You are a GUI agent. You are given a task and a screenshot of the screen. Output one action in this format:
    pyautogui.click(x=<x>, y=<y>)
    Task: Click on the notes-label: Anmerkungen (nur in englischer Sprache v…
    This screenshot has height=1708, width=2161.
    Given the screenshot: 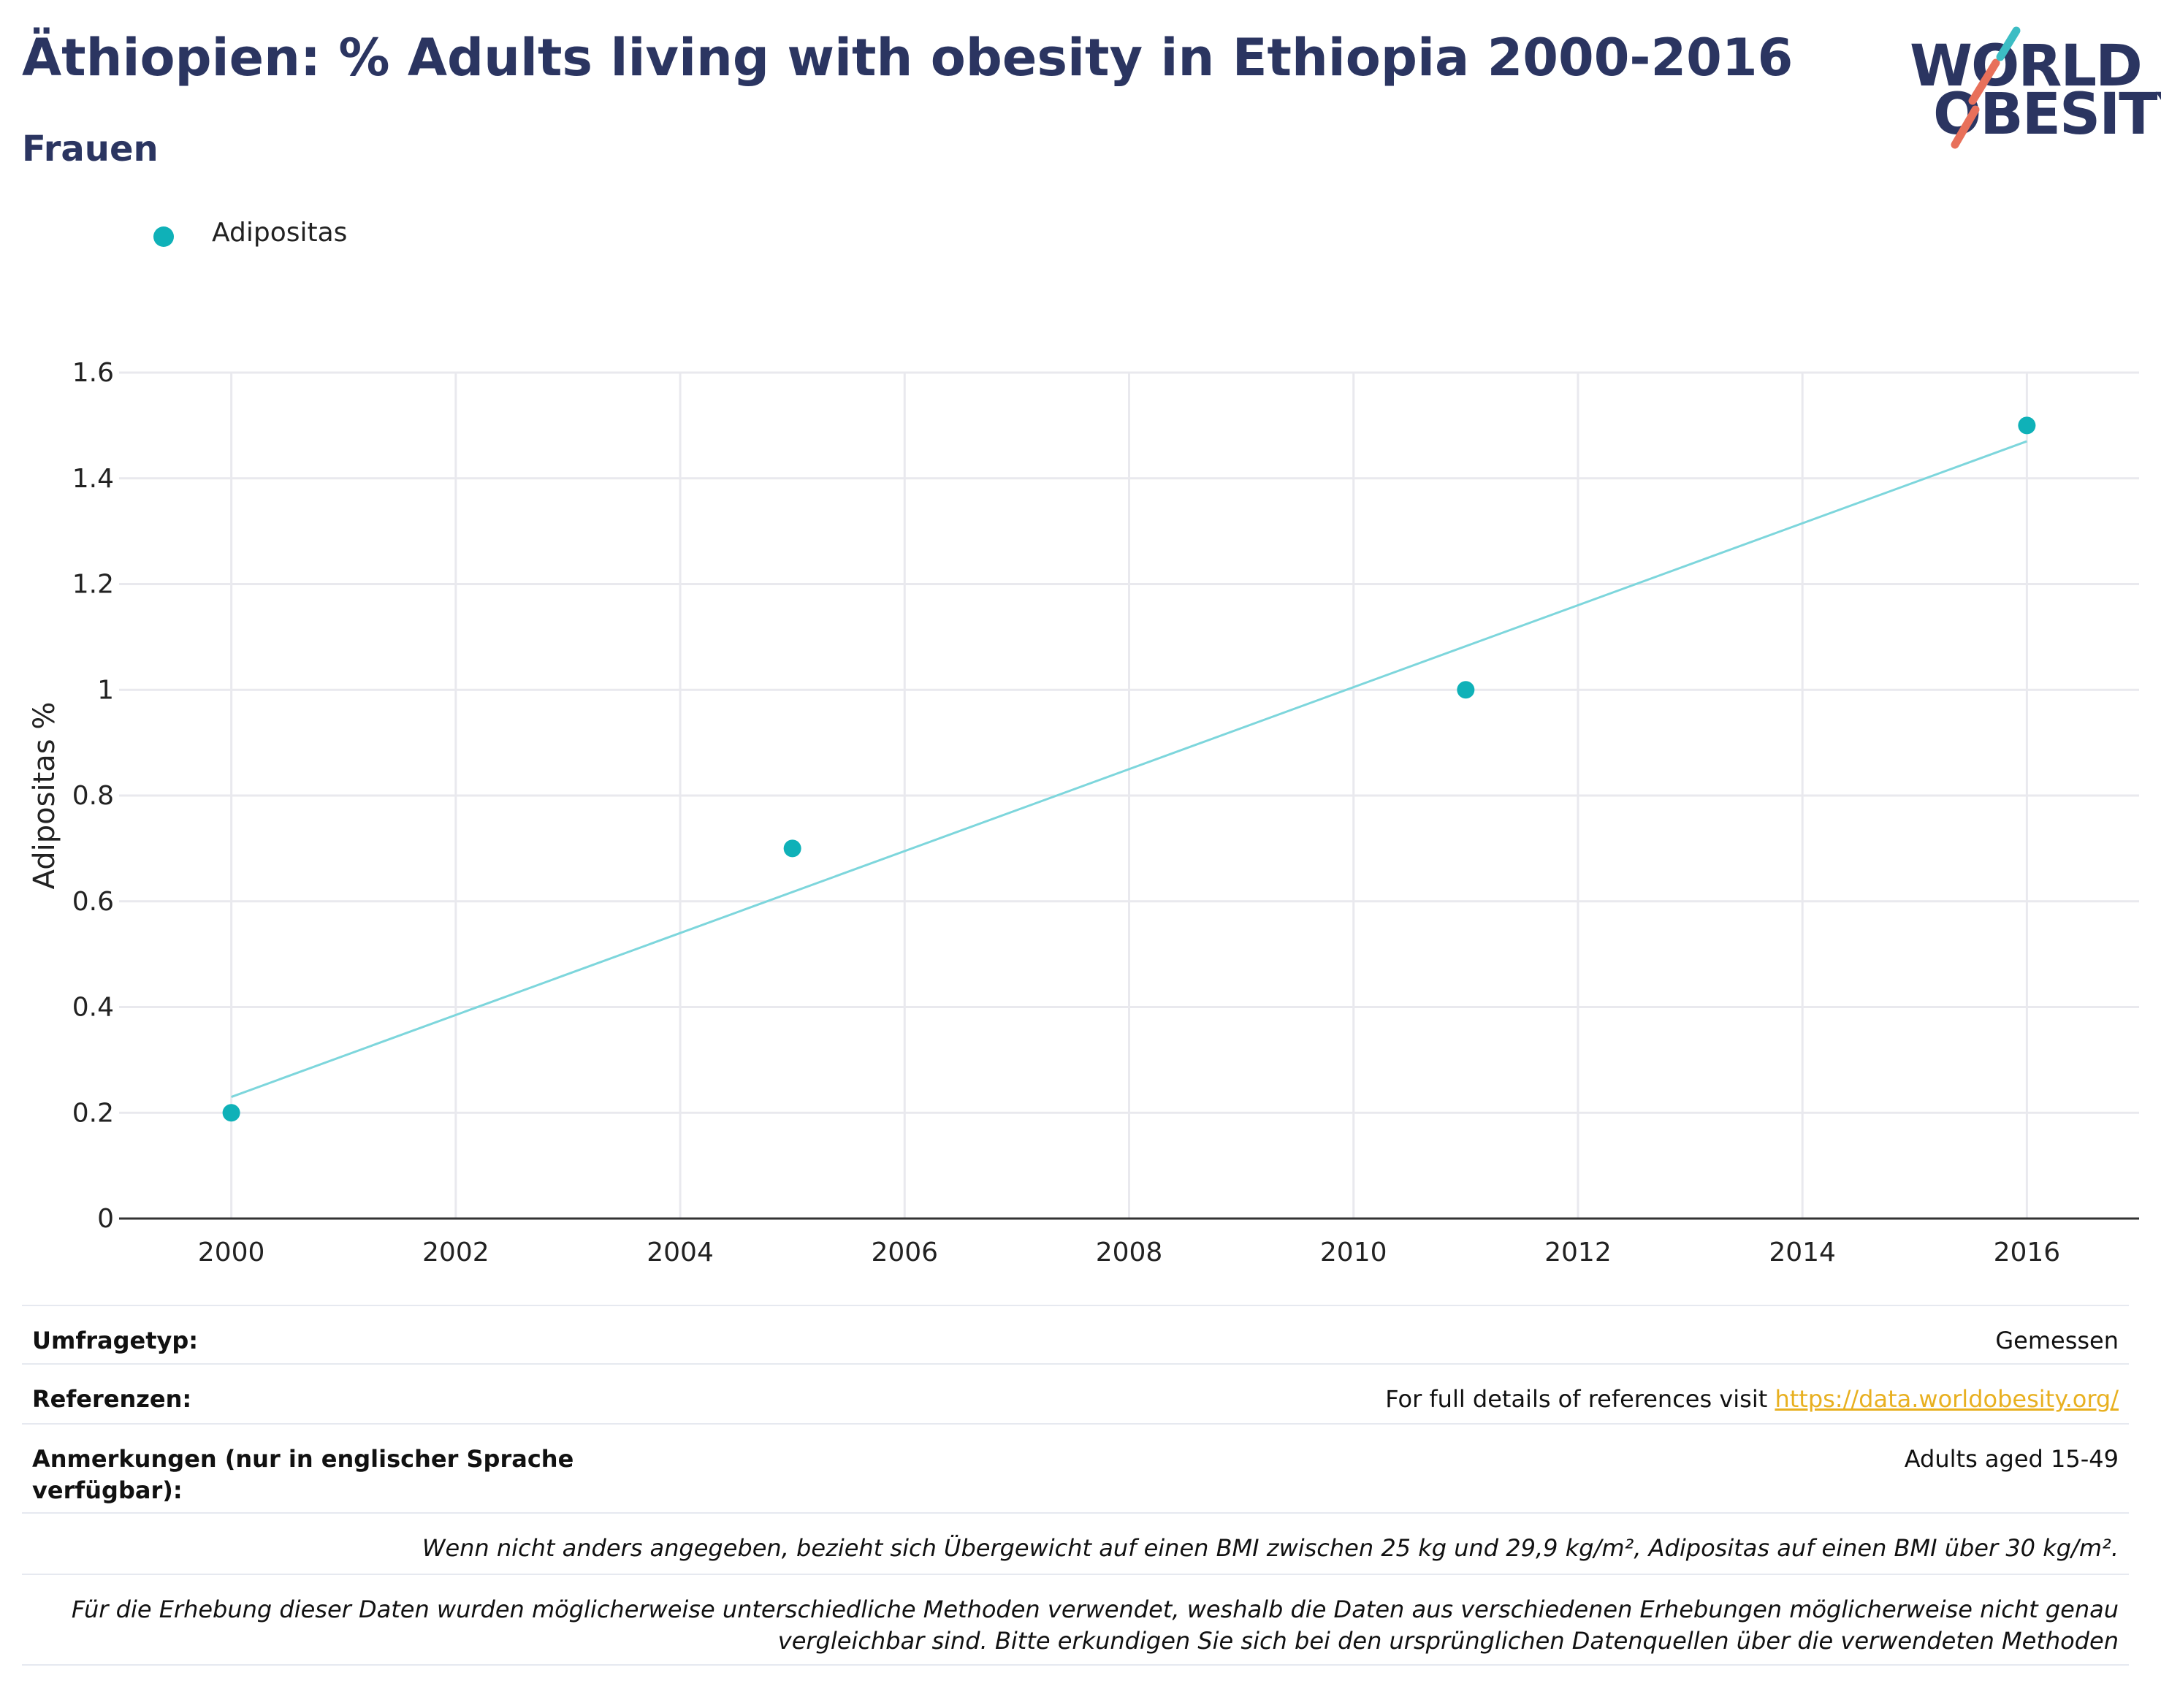 What is the action you would take?
    pyautogui.click(x=303, y=1475)
    